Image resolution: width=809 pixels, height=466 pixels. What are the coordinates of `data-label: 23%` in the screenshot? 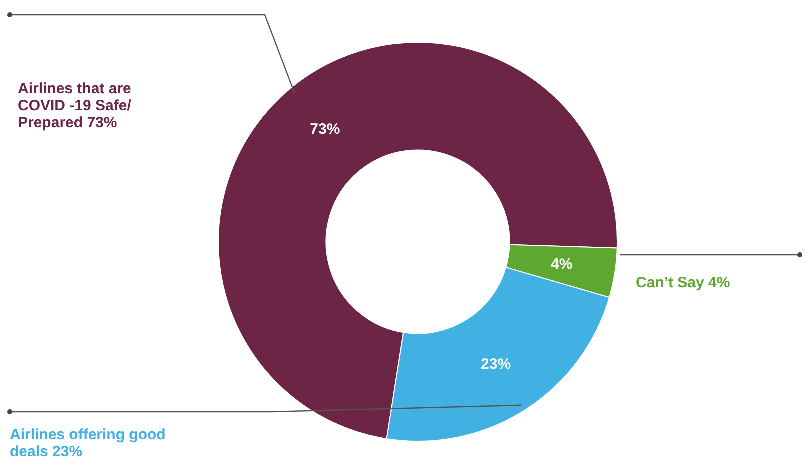 It's located at (496, 365).